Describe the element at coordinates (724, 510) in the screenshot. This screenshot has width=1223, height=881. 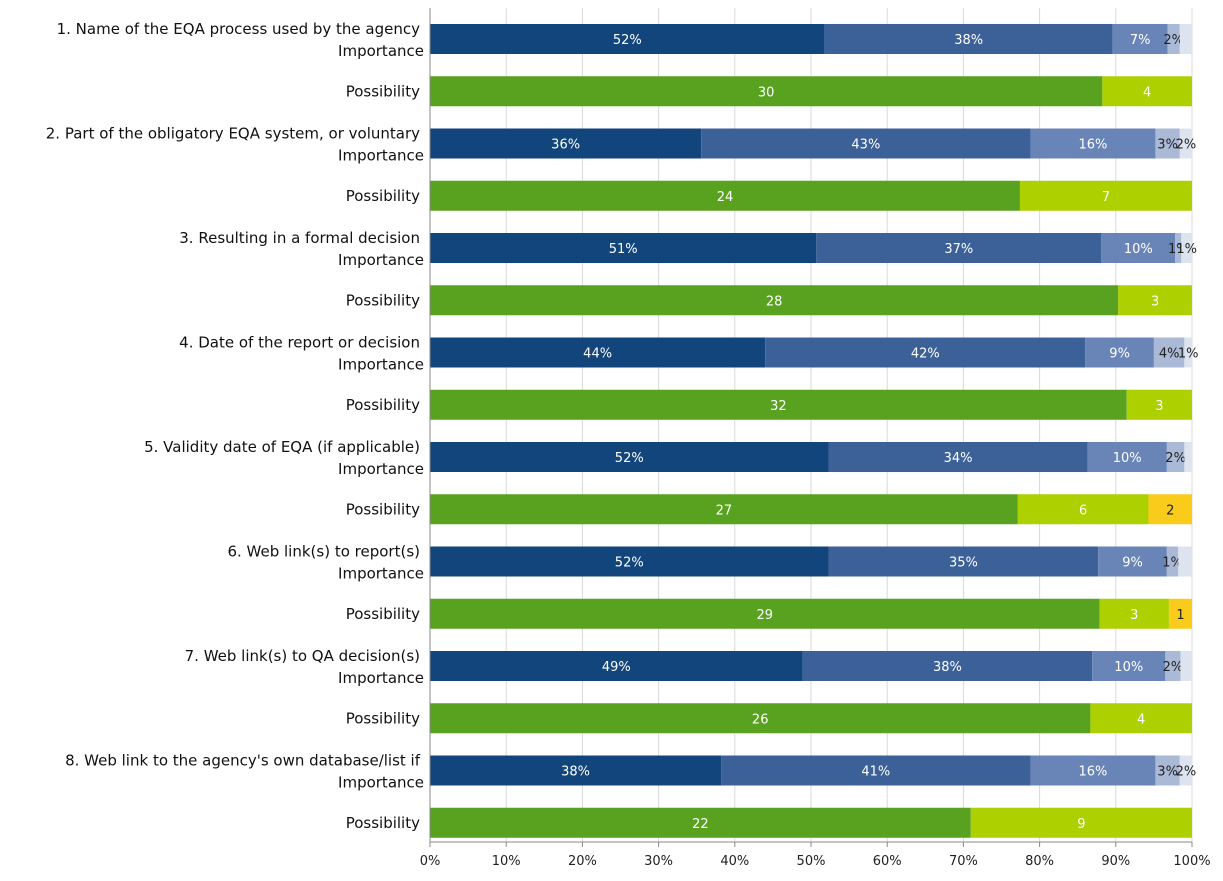
I see `possibility-bar-value-label: 27` at that location.